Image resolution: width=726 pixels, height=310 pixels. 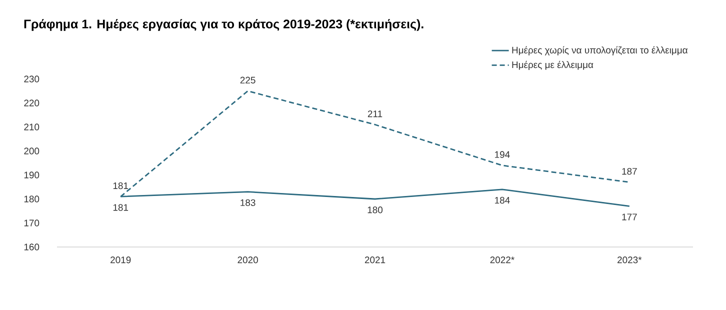 What do you see at coordinates (502, 154) in the screenshot?
I see `data-label: 194` at bounding box center [502, 154].